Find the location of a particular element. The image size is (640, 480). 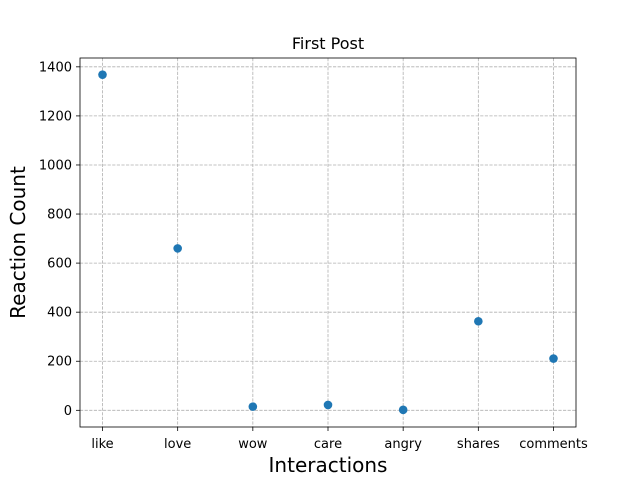

data-point-angry is located at coordinates (403, 410).